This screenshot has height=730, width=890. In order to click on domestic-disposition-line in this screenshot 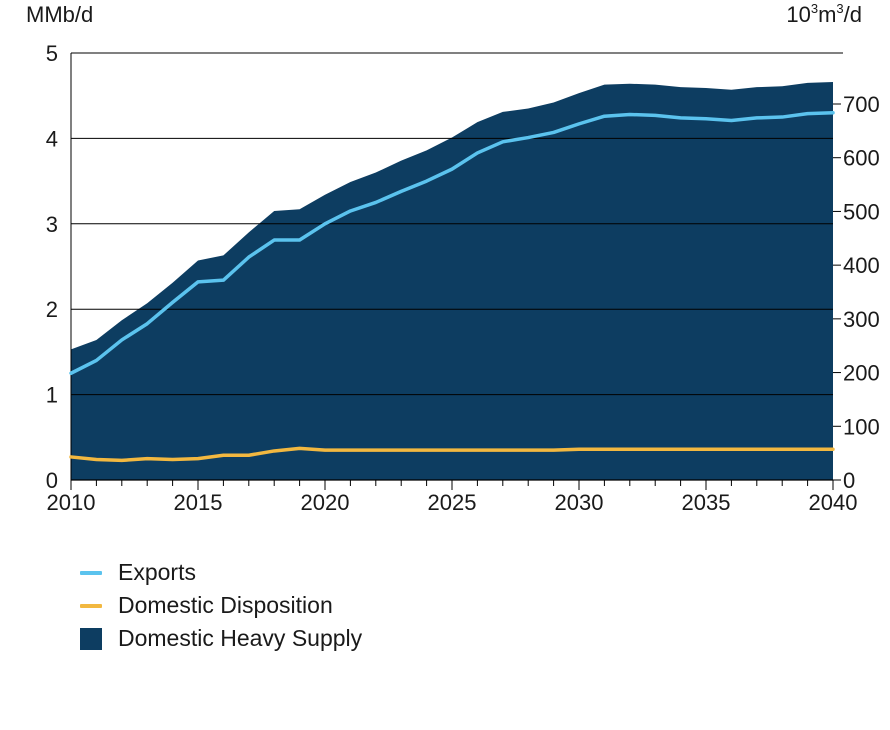, I will do `click(452, 454)`.